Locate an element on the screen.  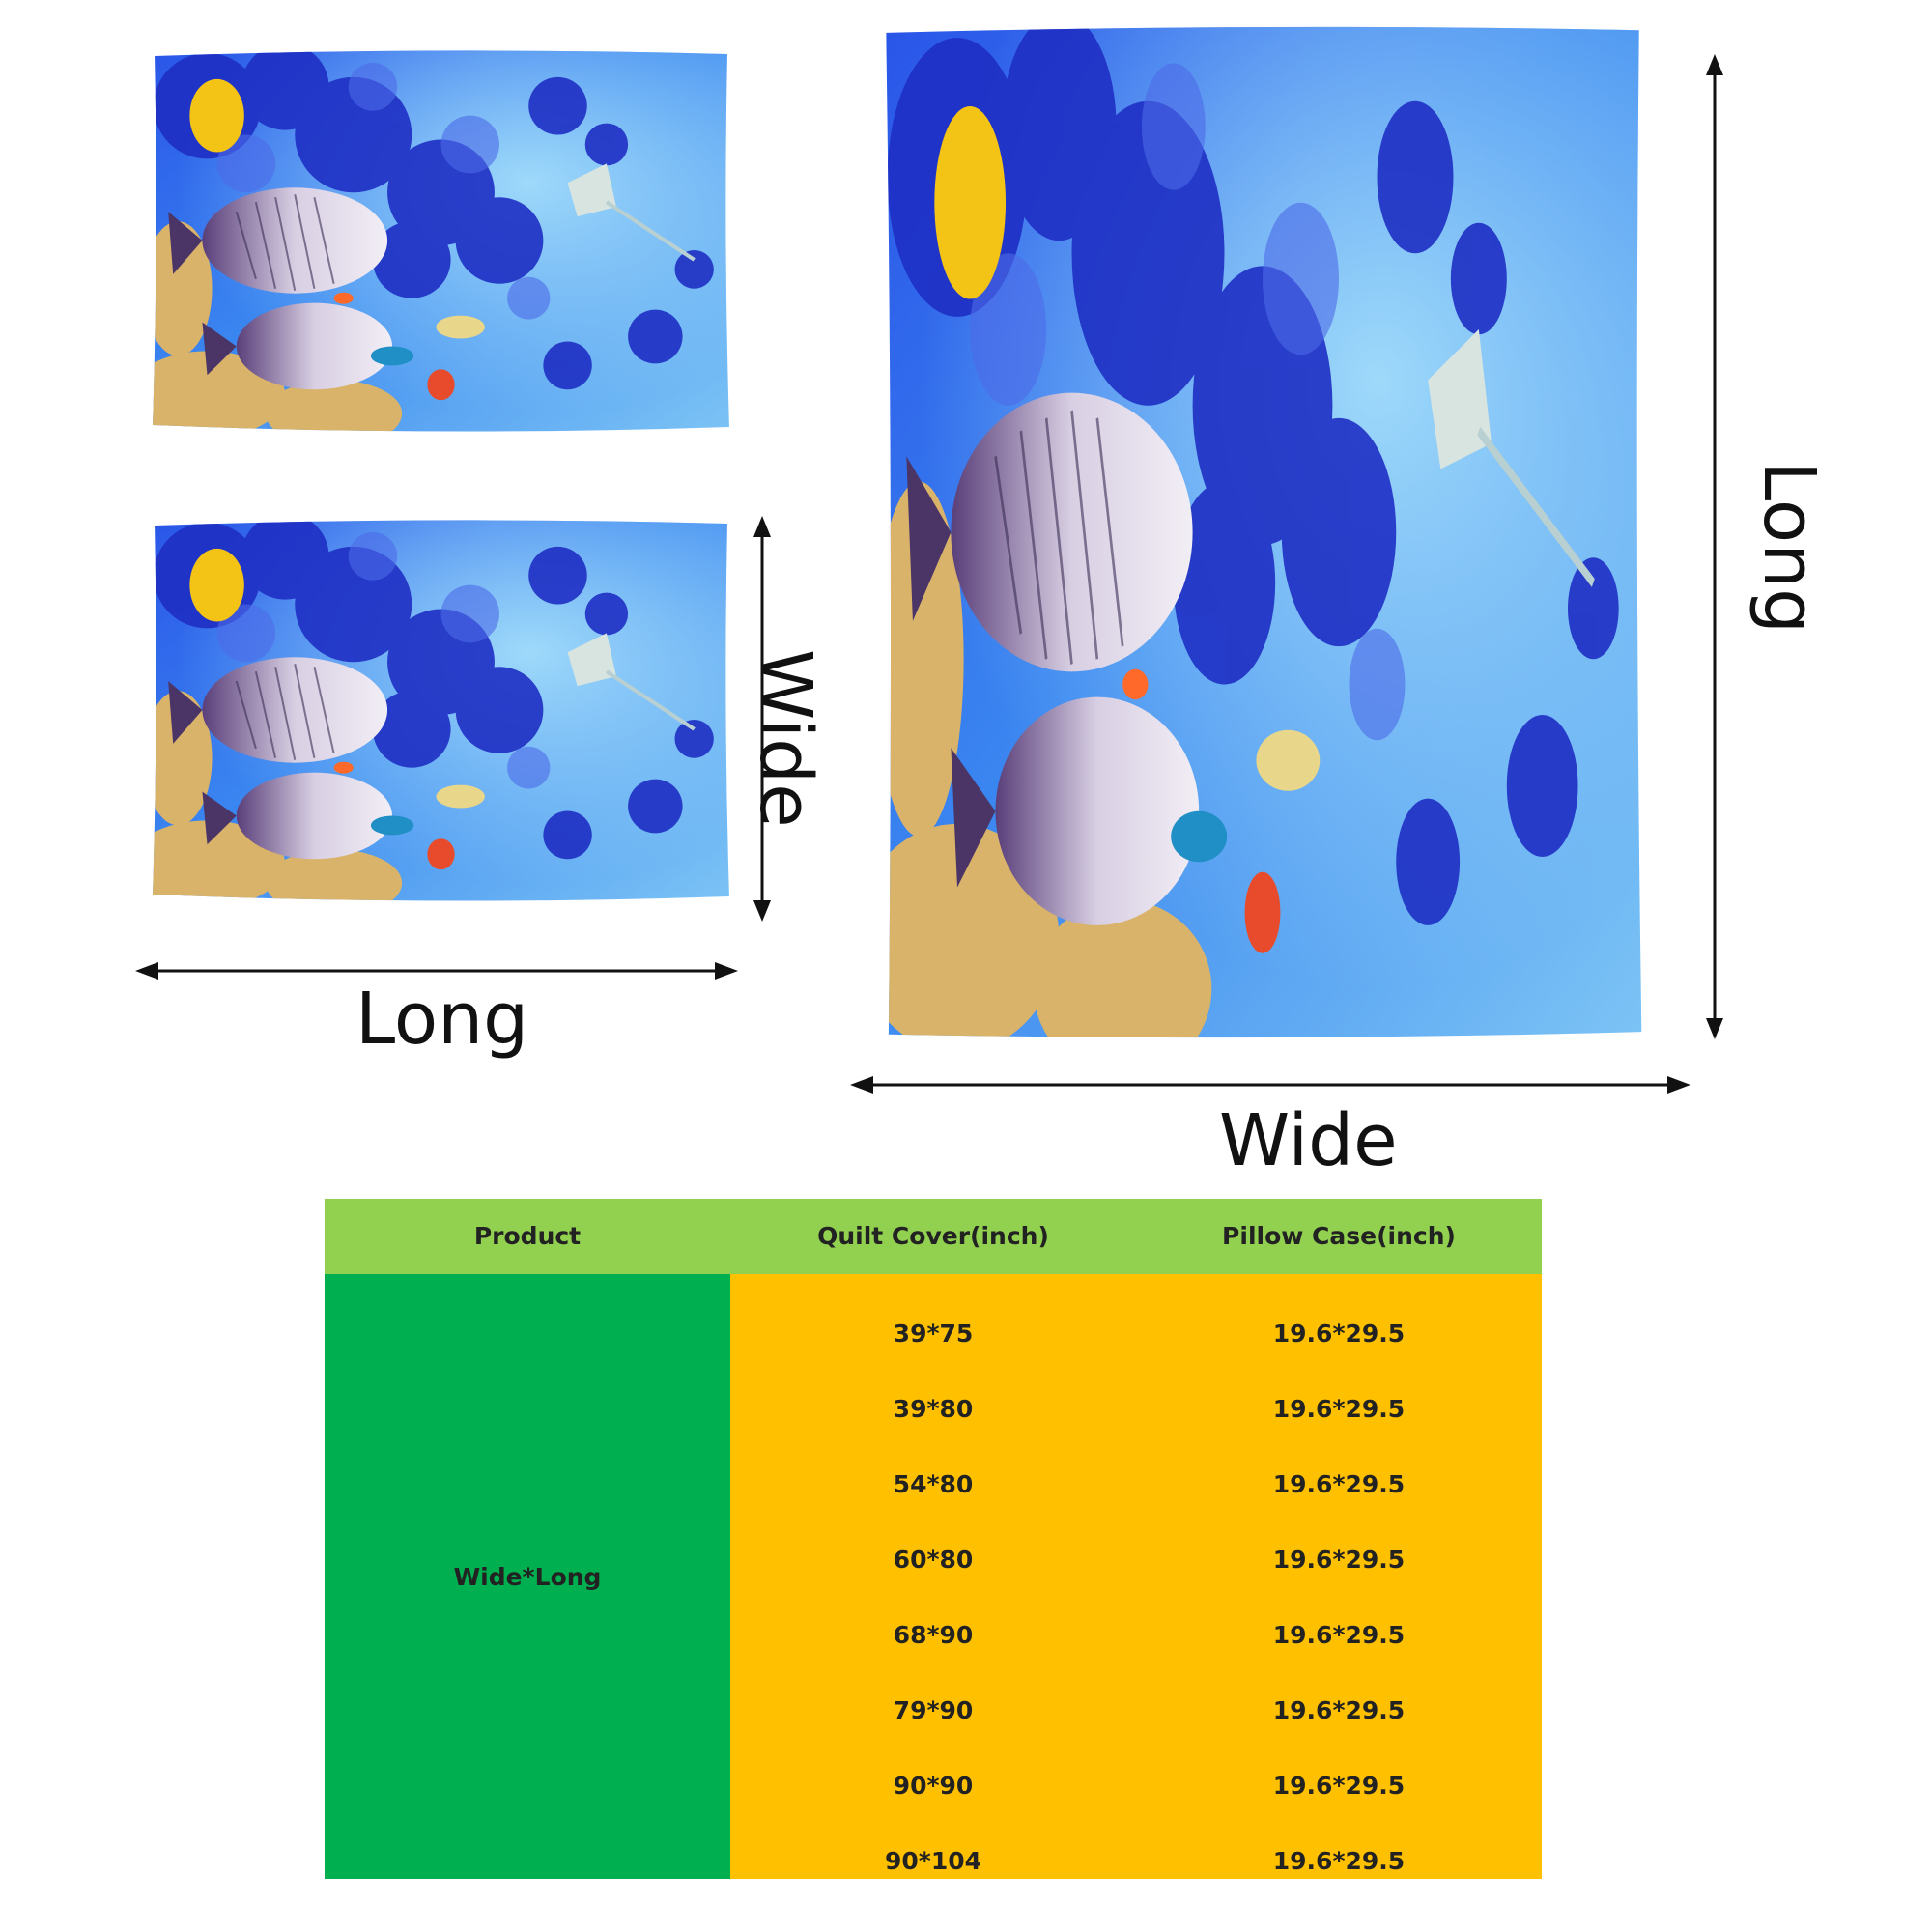
pillow-long-arrow is located at coordinates (436, 971).